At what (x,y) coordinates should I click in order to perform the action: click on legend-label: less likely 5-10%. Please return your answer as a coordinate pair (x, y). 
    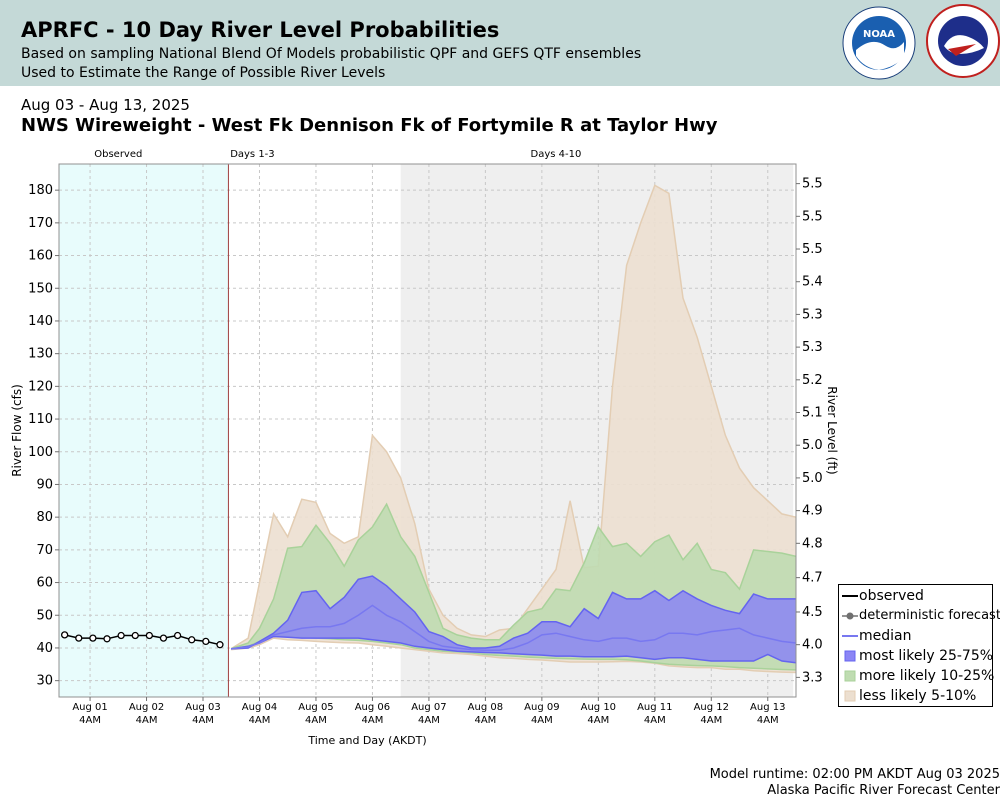
    Looking at the image, I should click on (918, 696).